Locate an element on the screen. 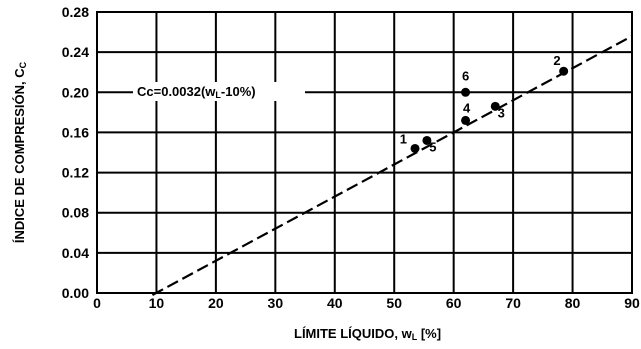 The width and height of the screenshot is (641, 349). x-tick-label: 90 is located at coordinates (632, 303).